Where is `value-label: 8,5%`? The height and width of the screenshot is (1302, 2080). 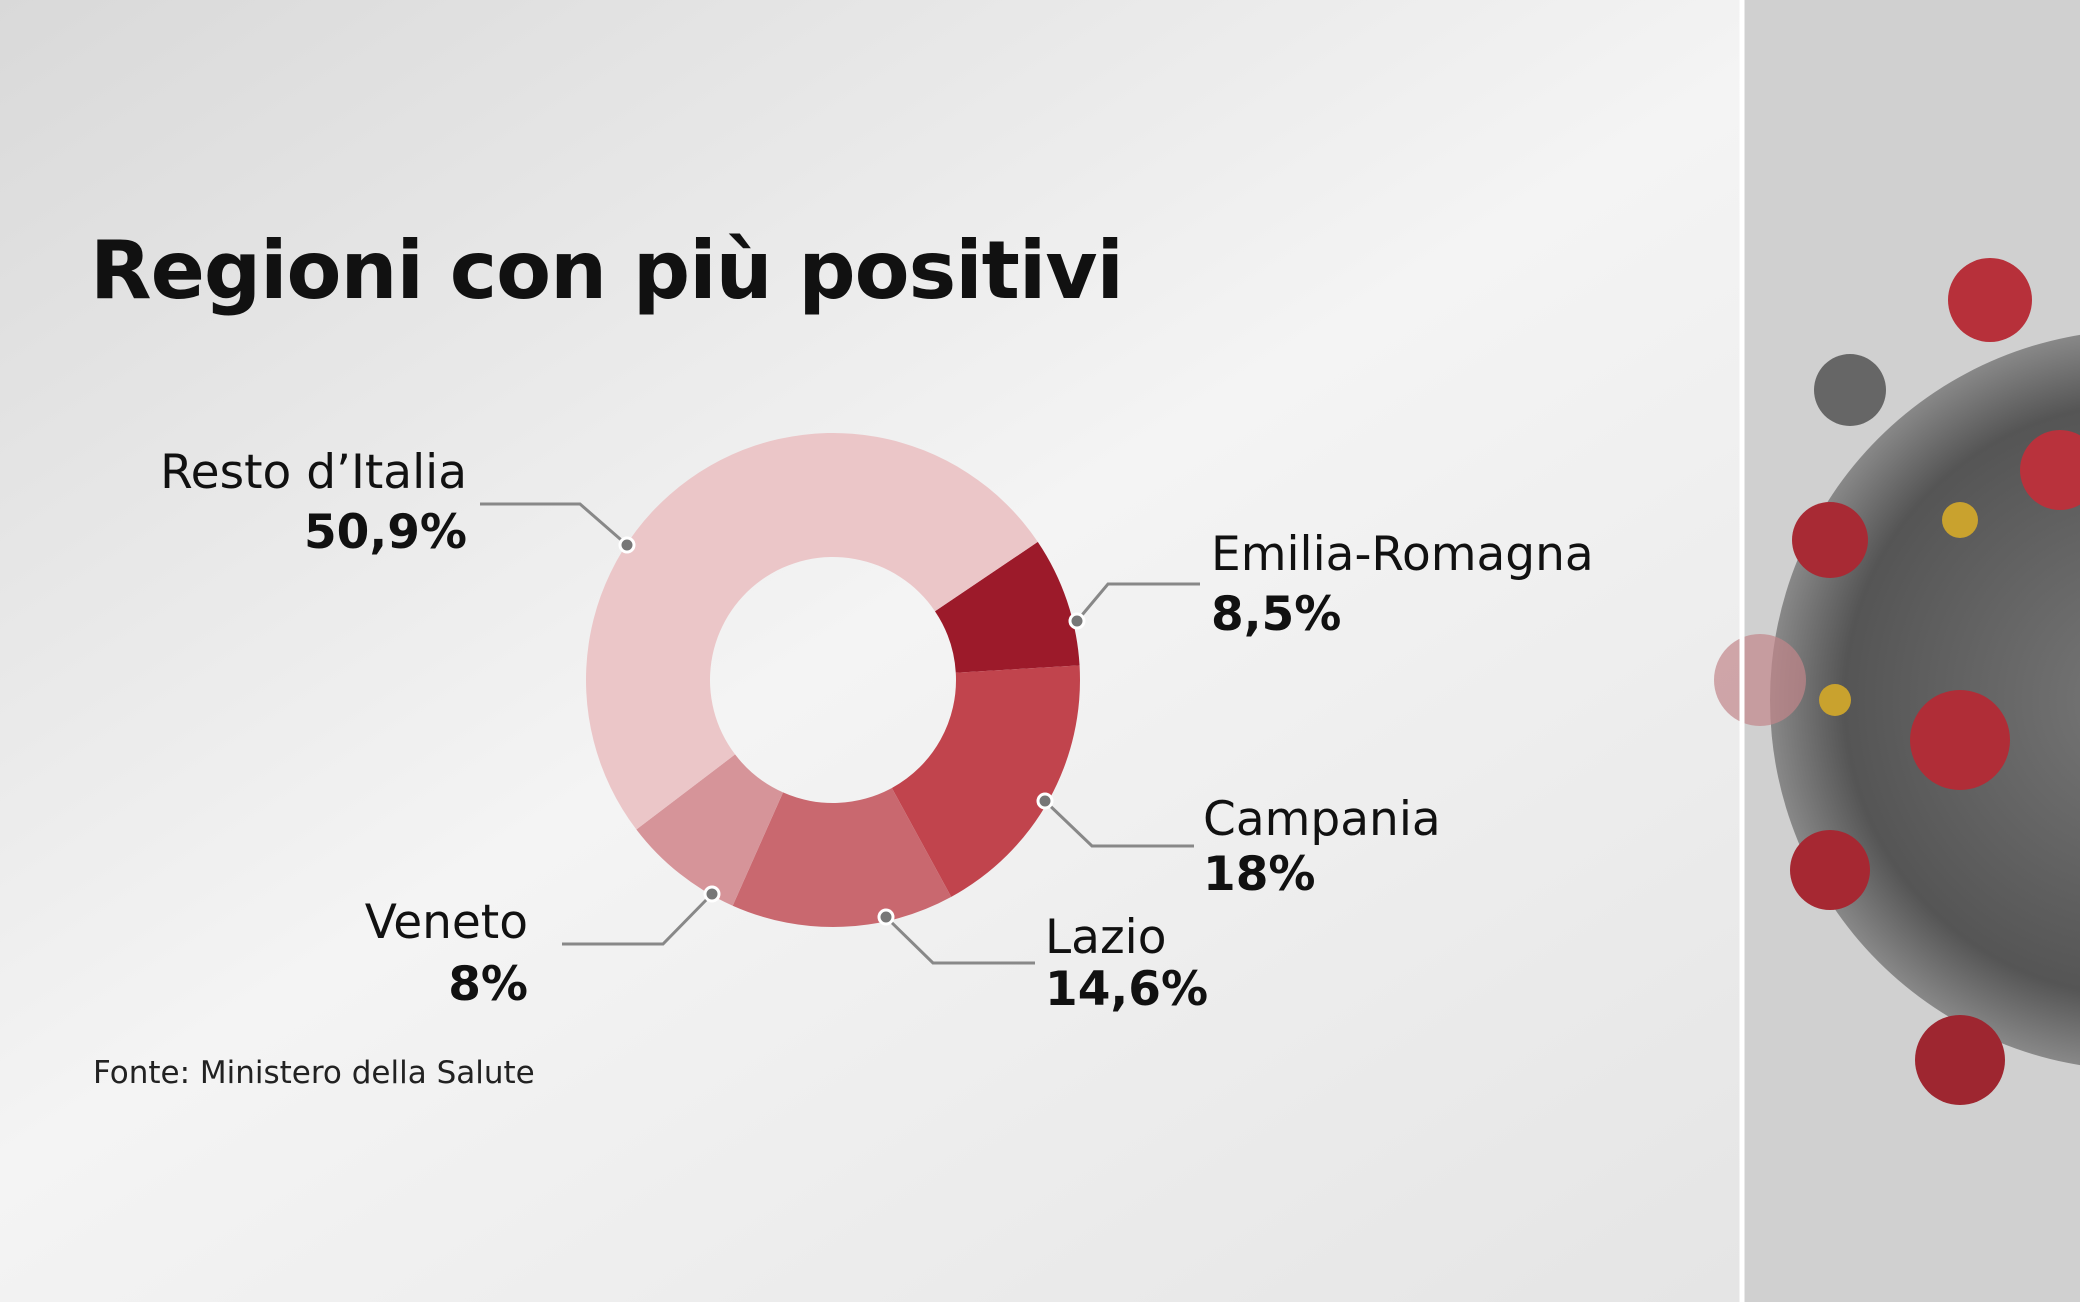
value-label: 8,5% is located at coordinates (1276, 614).